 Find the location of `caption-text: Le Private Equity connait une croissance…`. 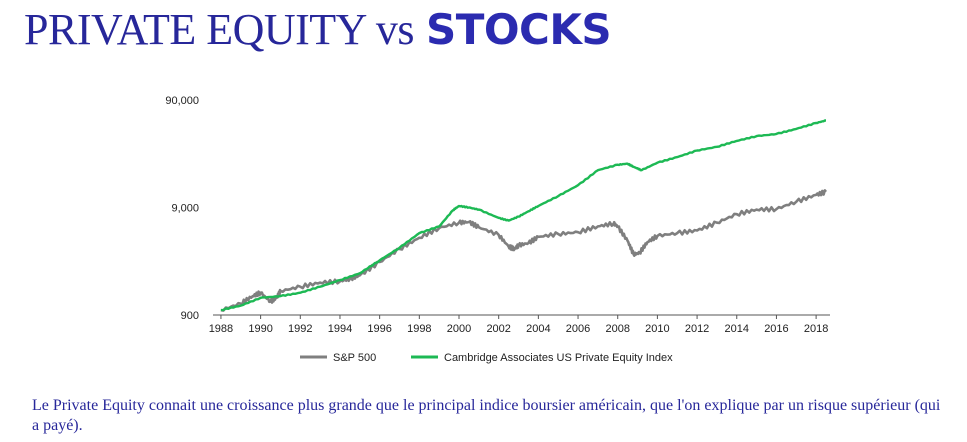

caption-text: Le Private Equity connait une croissance… is located at coordinates (486, 415).